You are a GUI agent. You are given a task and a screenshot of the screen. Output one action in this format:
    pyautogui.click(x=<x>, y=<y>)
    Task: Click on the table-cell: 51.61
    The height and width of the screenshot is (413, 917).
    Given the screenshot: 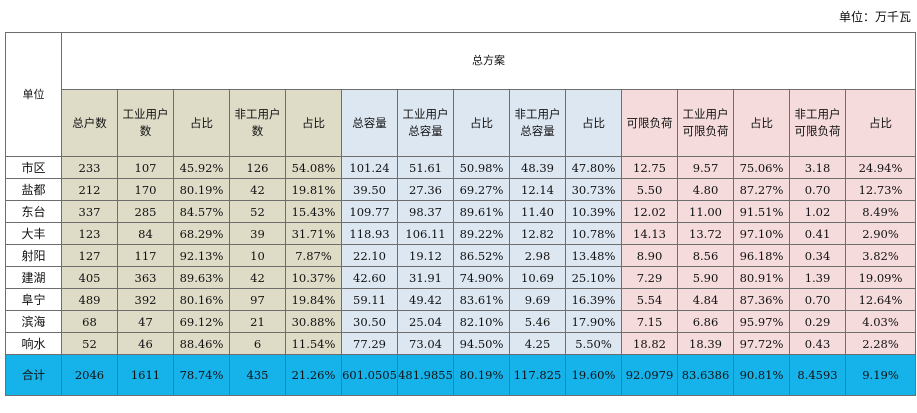 What is the action you would take?
    pyautogui.click(x=425, y=167)
    